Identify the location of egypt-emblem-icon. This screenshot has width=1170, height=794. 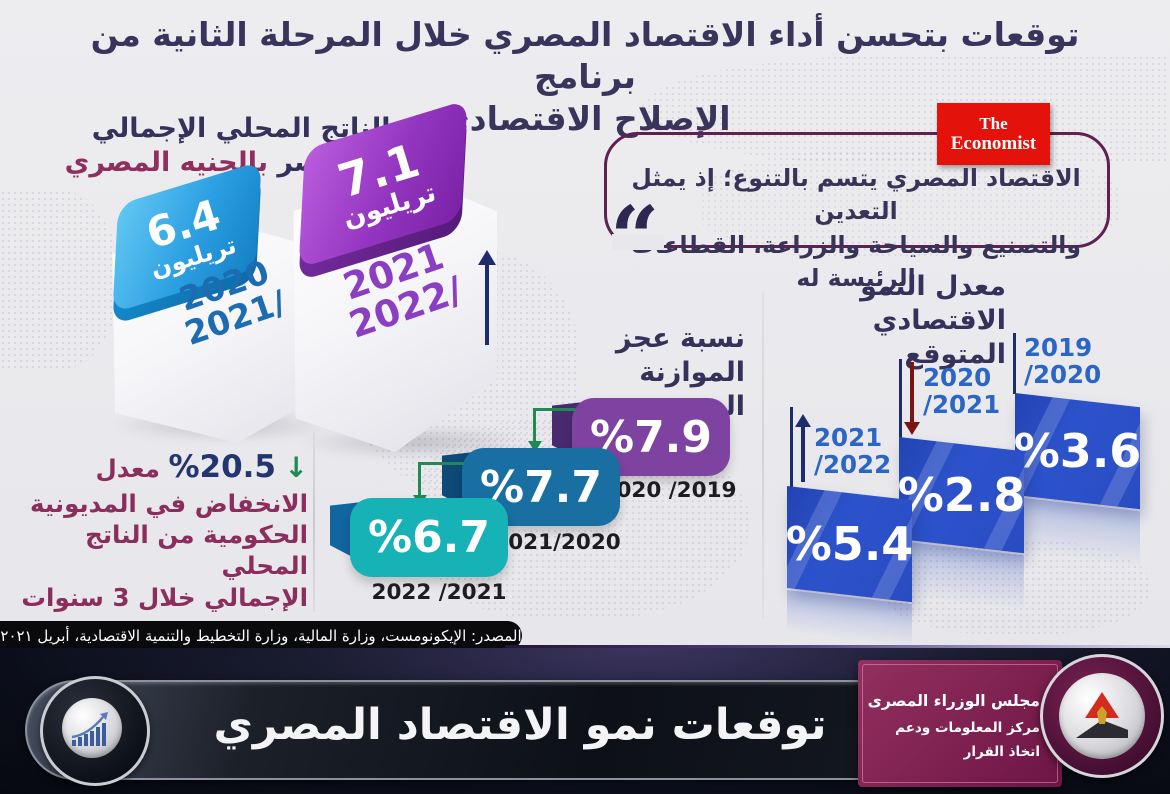
(1102, 716).